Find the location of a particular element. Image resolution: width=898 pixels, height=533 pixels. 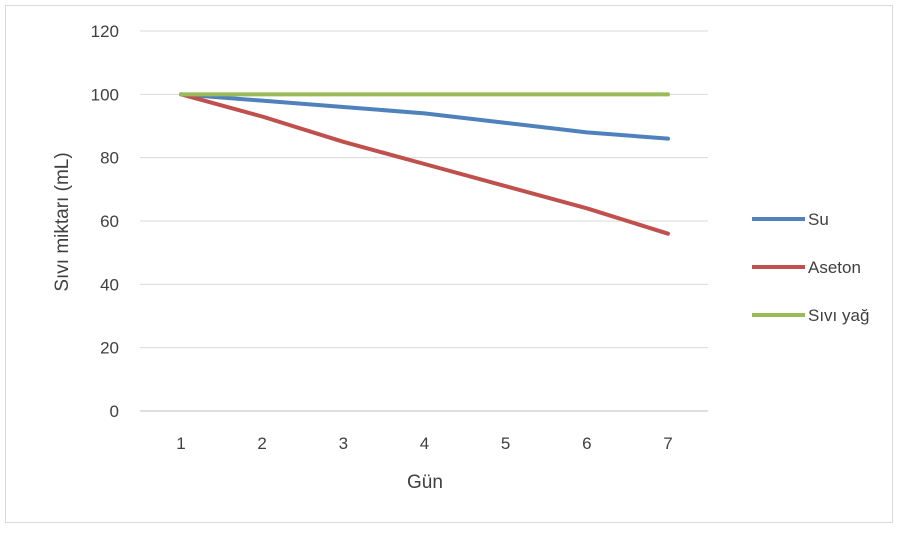

y-tick-label: 120 is located at coordinates (105, 31).